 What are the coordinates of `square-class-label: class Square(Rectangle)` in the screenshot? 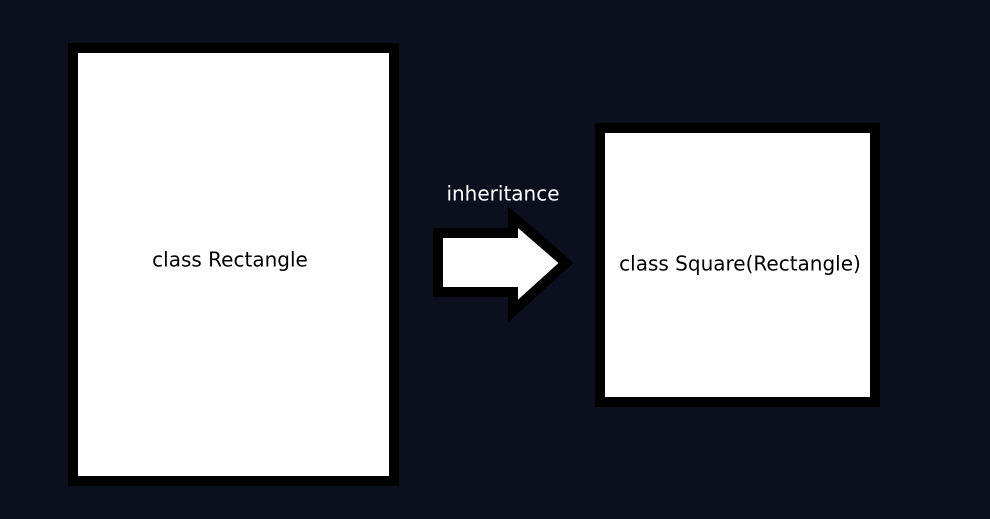 It's located at (740, 264).